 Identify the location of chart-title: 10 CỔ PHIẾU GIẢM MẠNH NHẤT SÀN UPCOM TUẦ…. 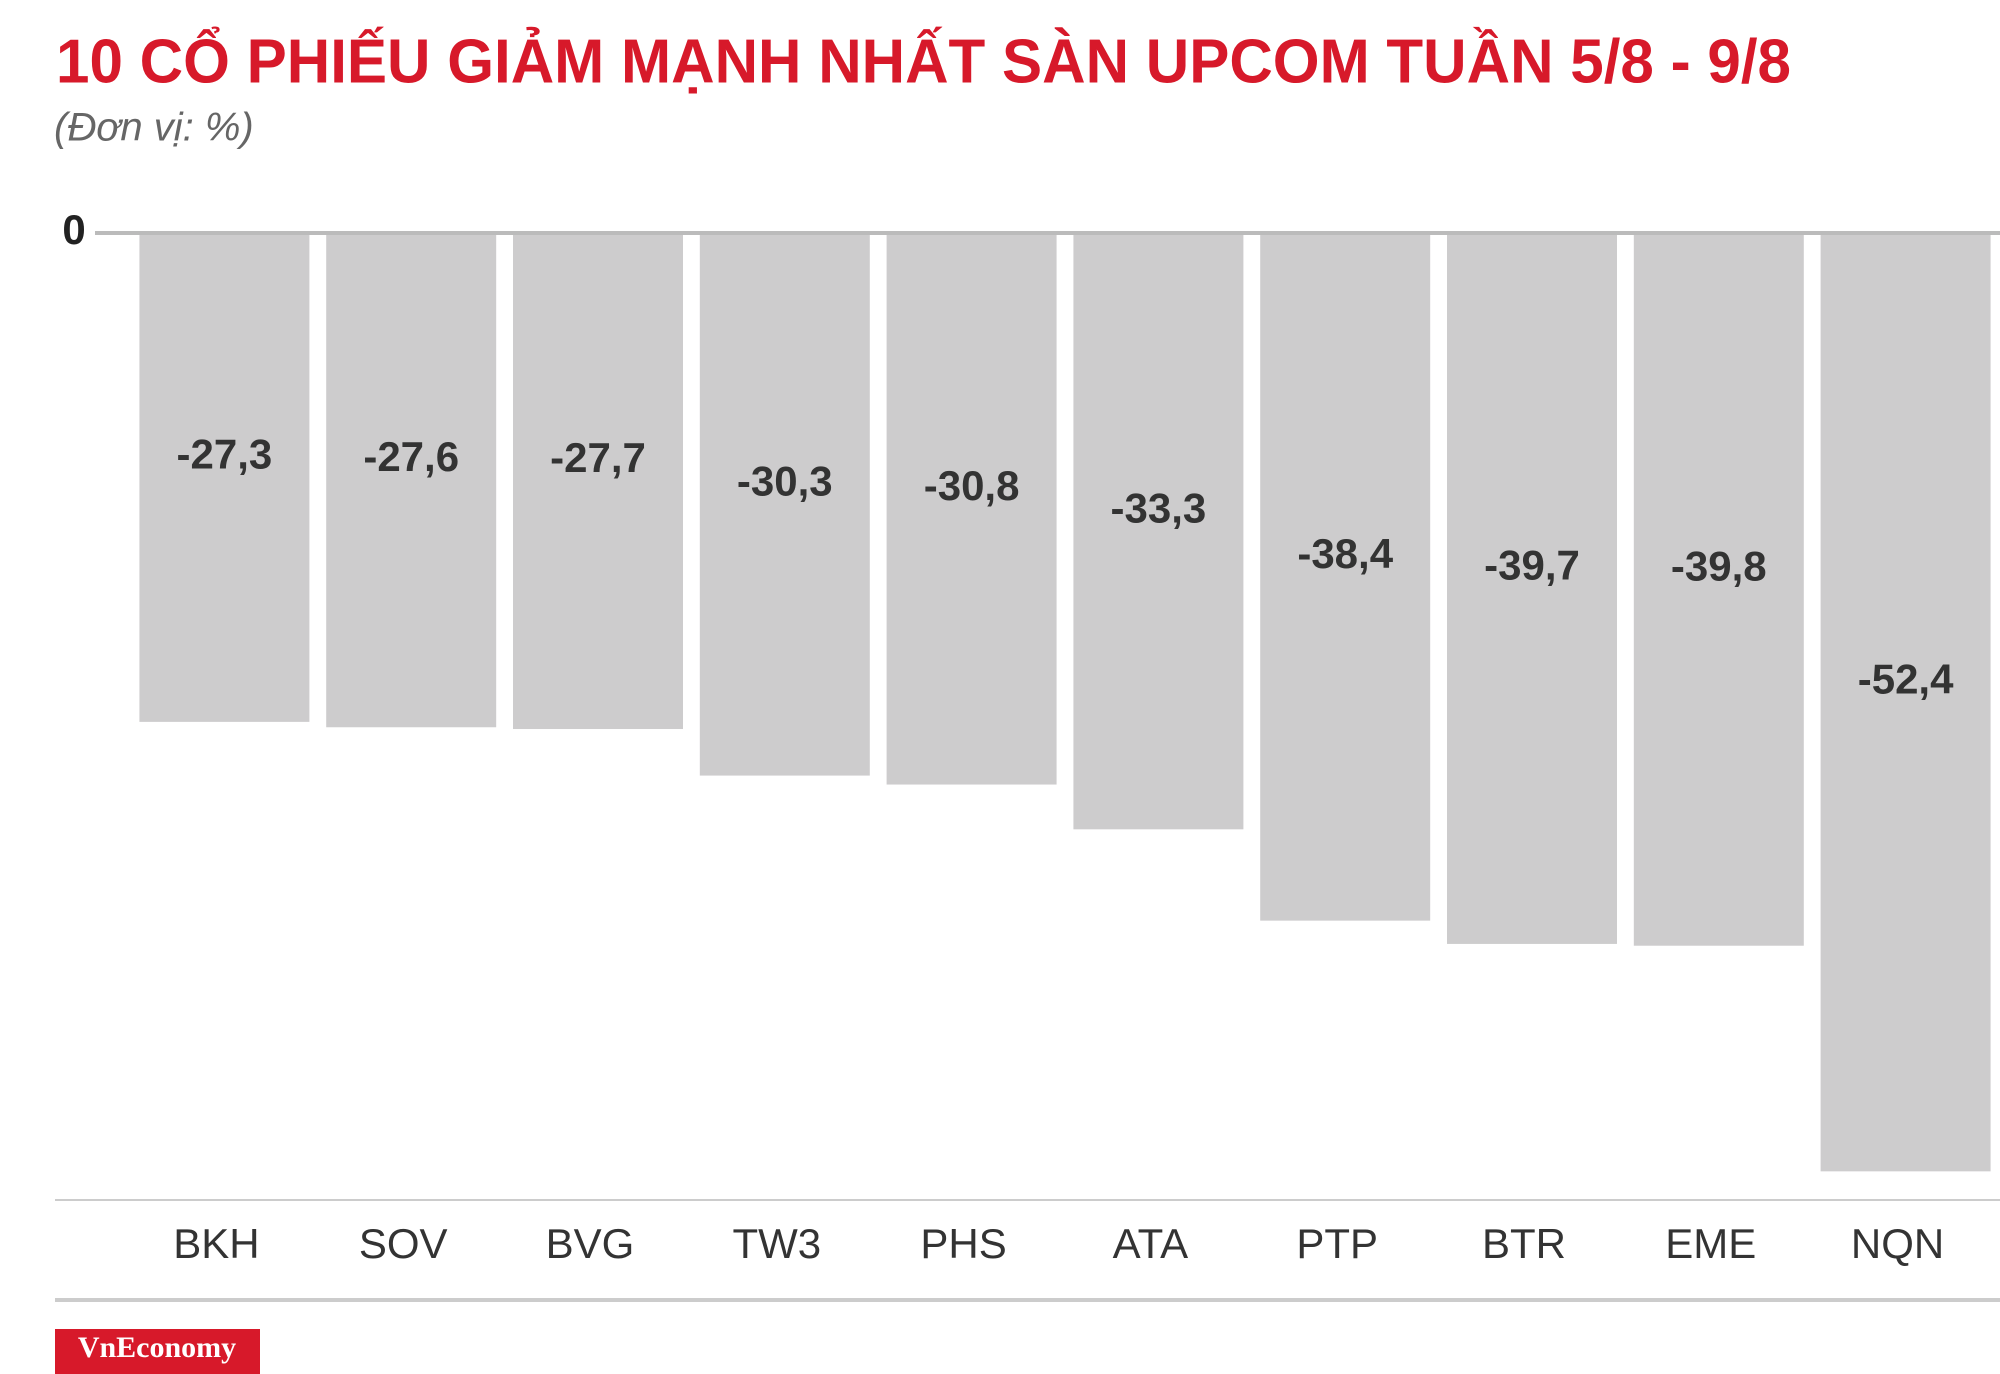
(923, 61).